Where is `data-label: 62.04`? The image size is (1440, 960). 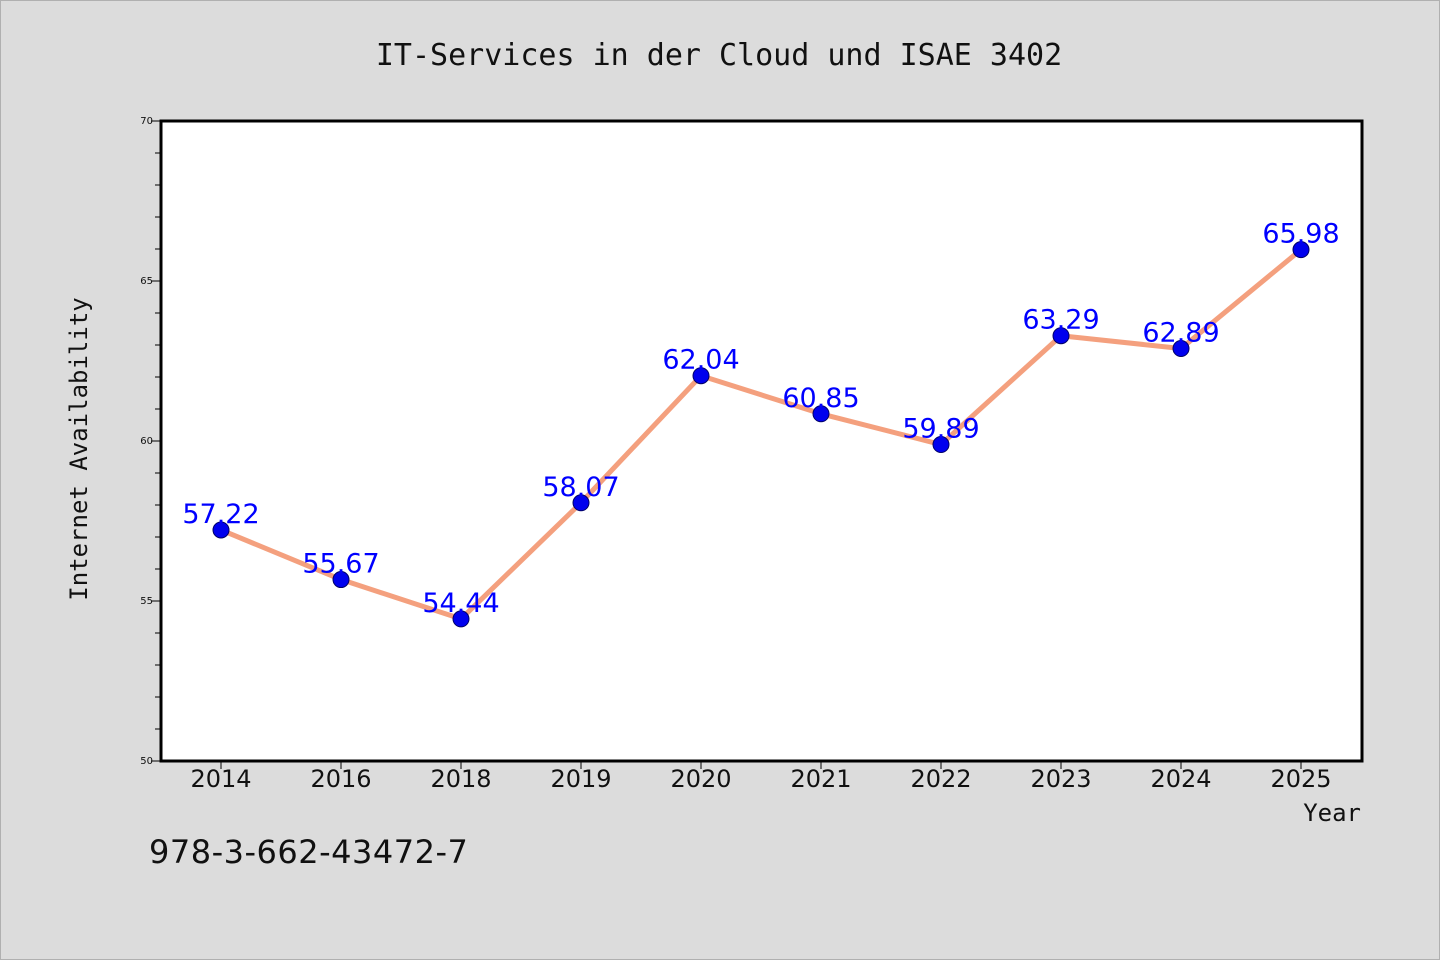
data-label: 62.04 is located at coordinates (700, 360).